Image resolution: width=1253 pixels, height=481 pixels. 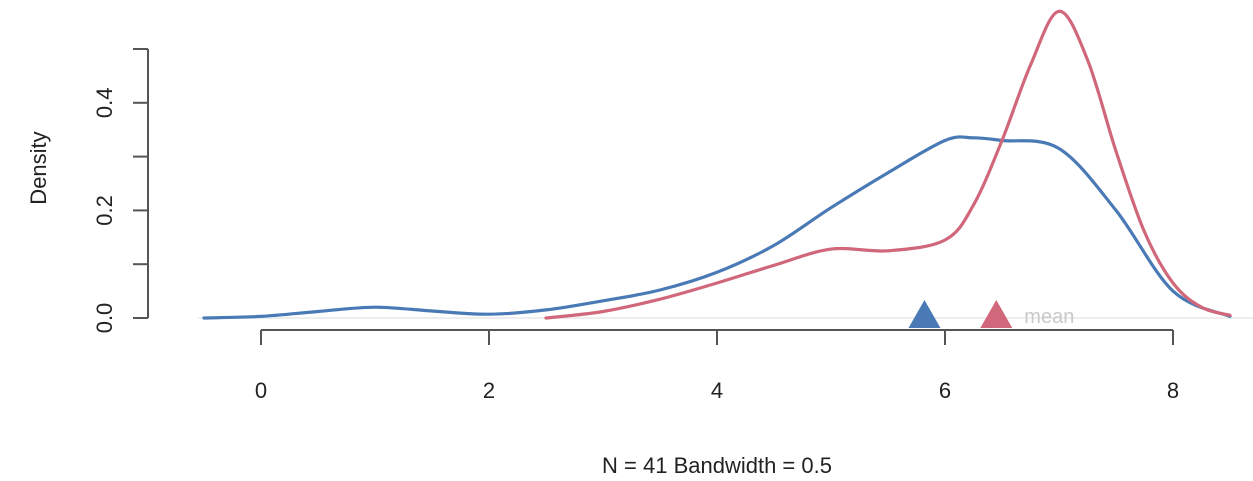 I want to click on mean-label: mean, so click(x=1049, y=317).